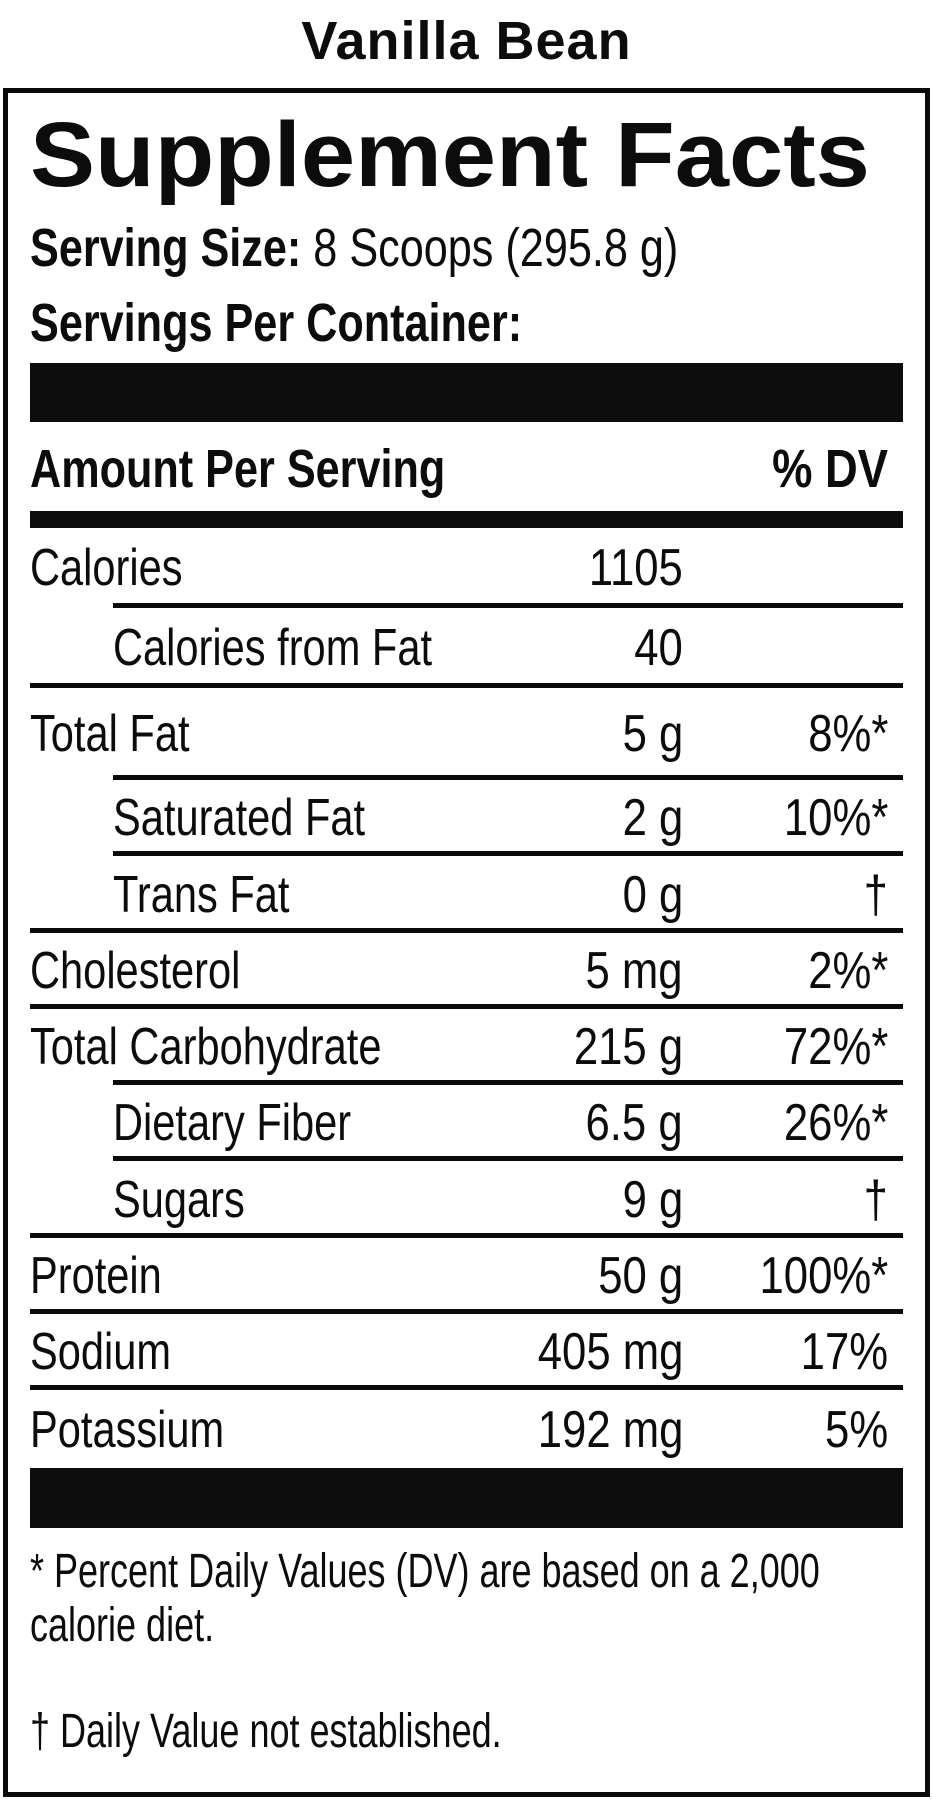  I want to click on nutrient-name: Calories from Fat, so click(273, 648).